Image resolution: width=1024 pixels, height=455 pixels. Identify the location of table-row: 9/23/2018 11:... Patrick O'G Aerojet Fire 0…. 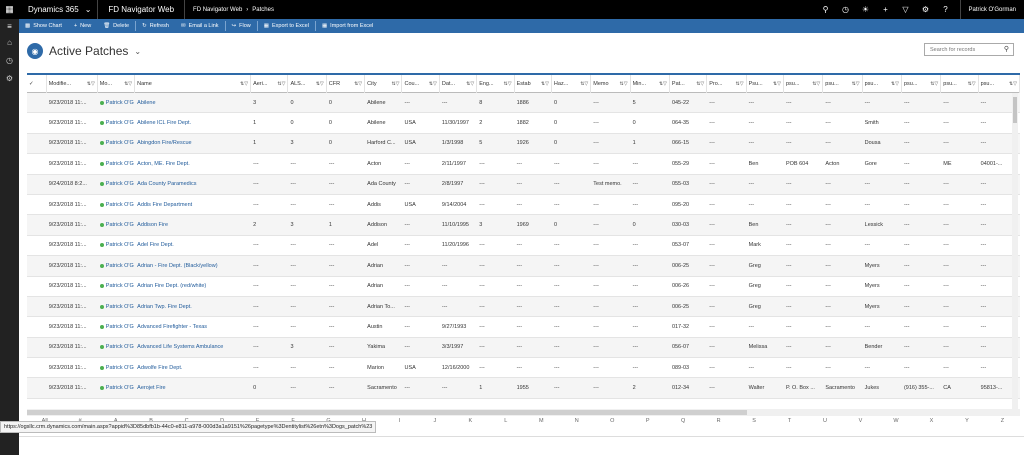
(523, 388).